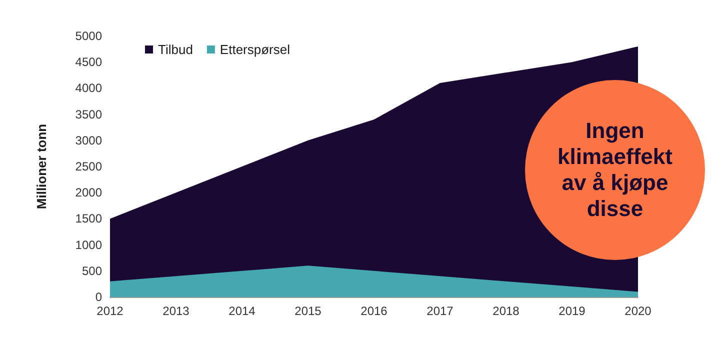 Image resolution: width=725 pixels, height=338 pixels. I want to click on y-tick-label: 1000, so click(88, 245).